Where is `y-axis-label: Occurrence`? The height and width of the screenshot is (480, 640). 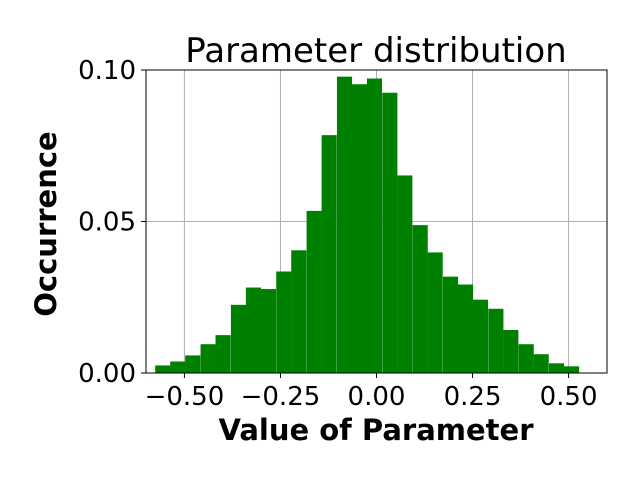
y-axis-label: Occurrence is located at coordinates (46, 223).